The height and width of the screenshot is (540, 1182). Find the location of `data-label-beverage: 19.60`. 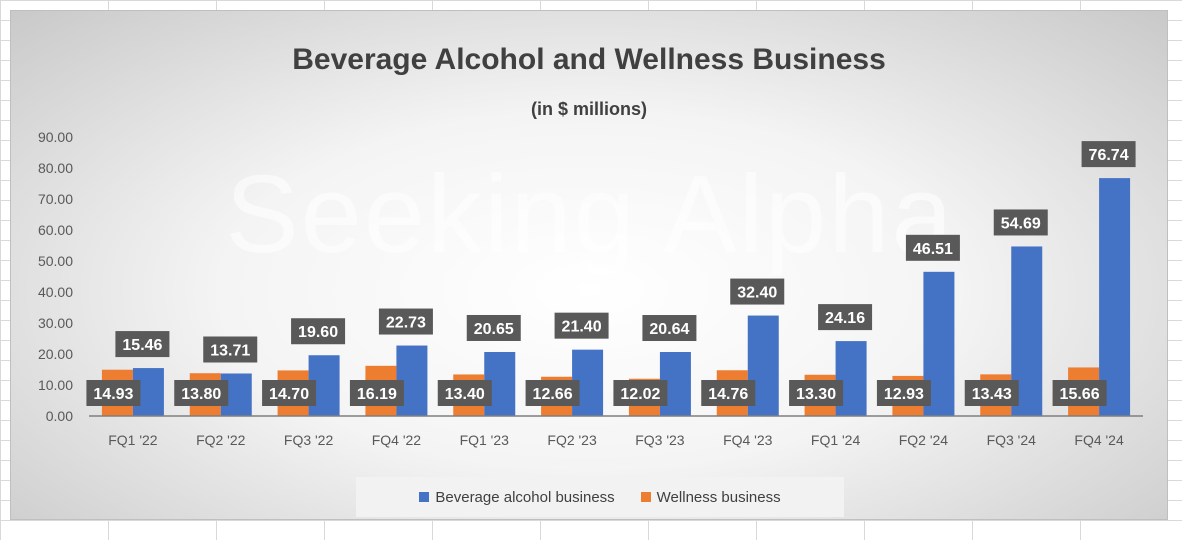

data-label-beverage: 19.60 is located at coordinates (318, 332).